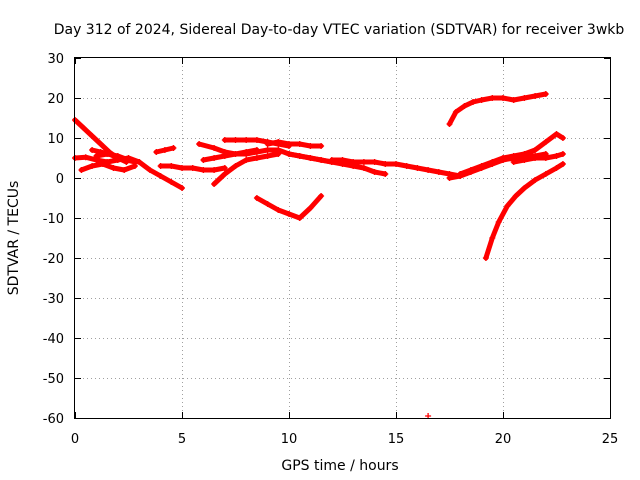 This screenshot has width=640, height=480. What do you see at coordinates (503, 439) in the screenshot?
I see `x-tick-label: 20` at bounding box center [503, 439].